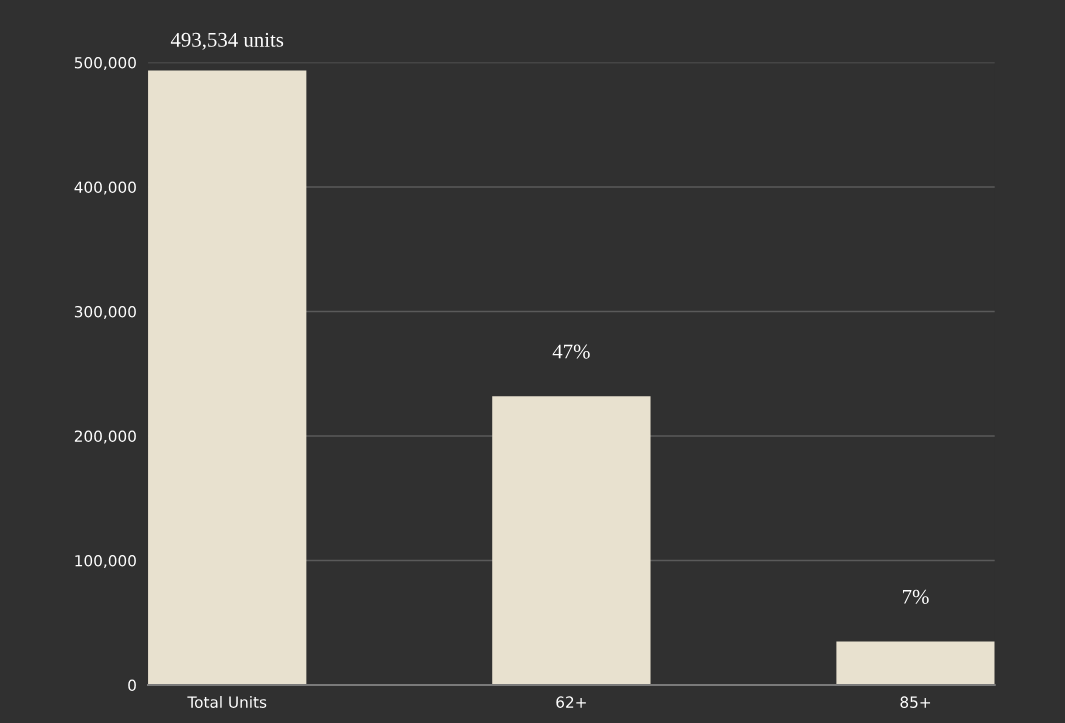 Image resolution: width=1065 pixels, height=723 pixels. What do you see at coordinates (571, 351) in the screenshot?
I see `annotation: 47%` at bounding box center [571, 351].